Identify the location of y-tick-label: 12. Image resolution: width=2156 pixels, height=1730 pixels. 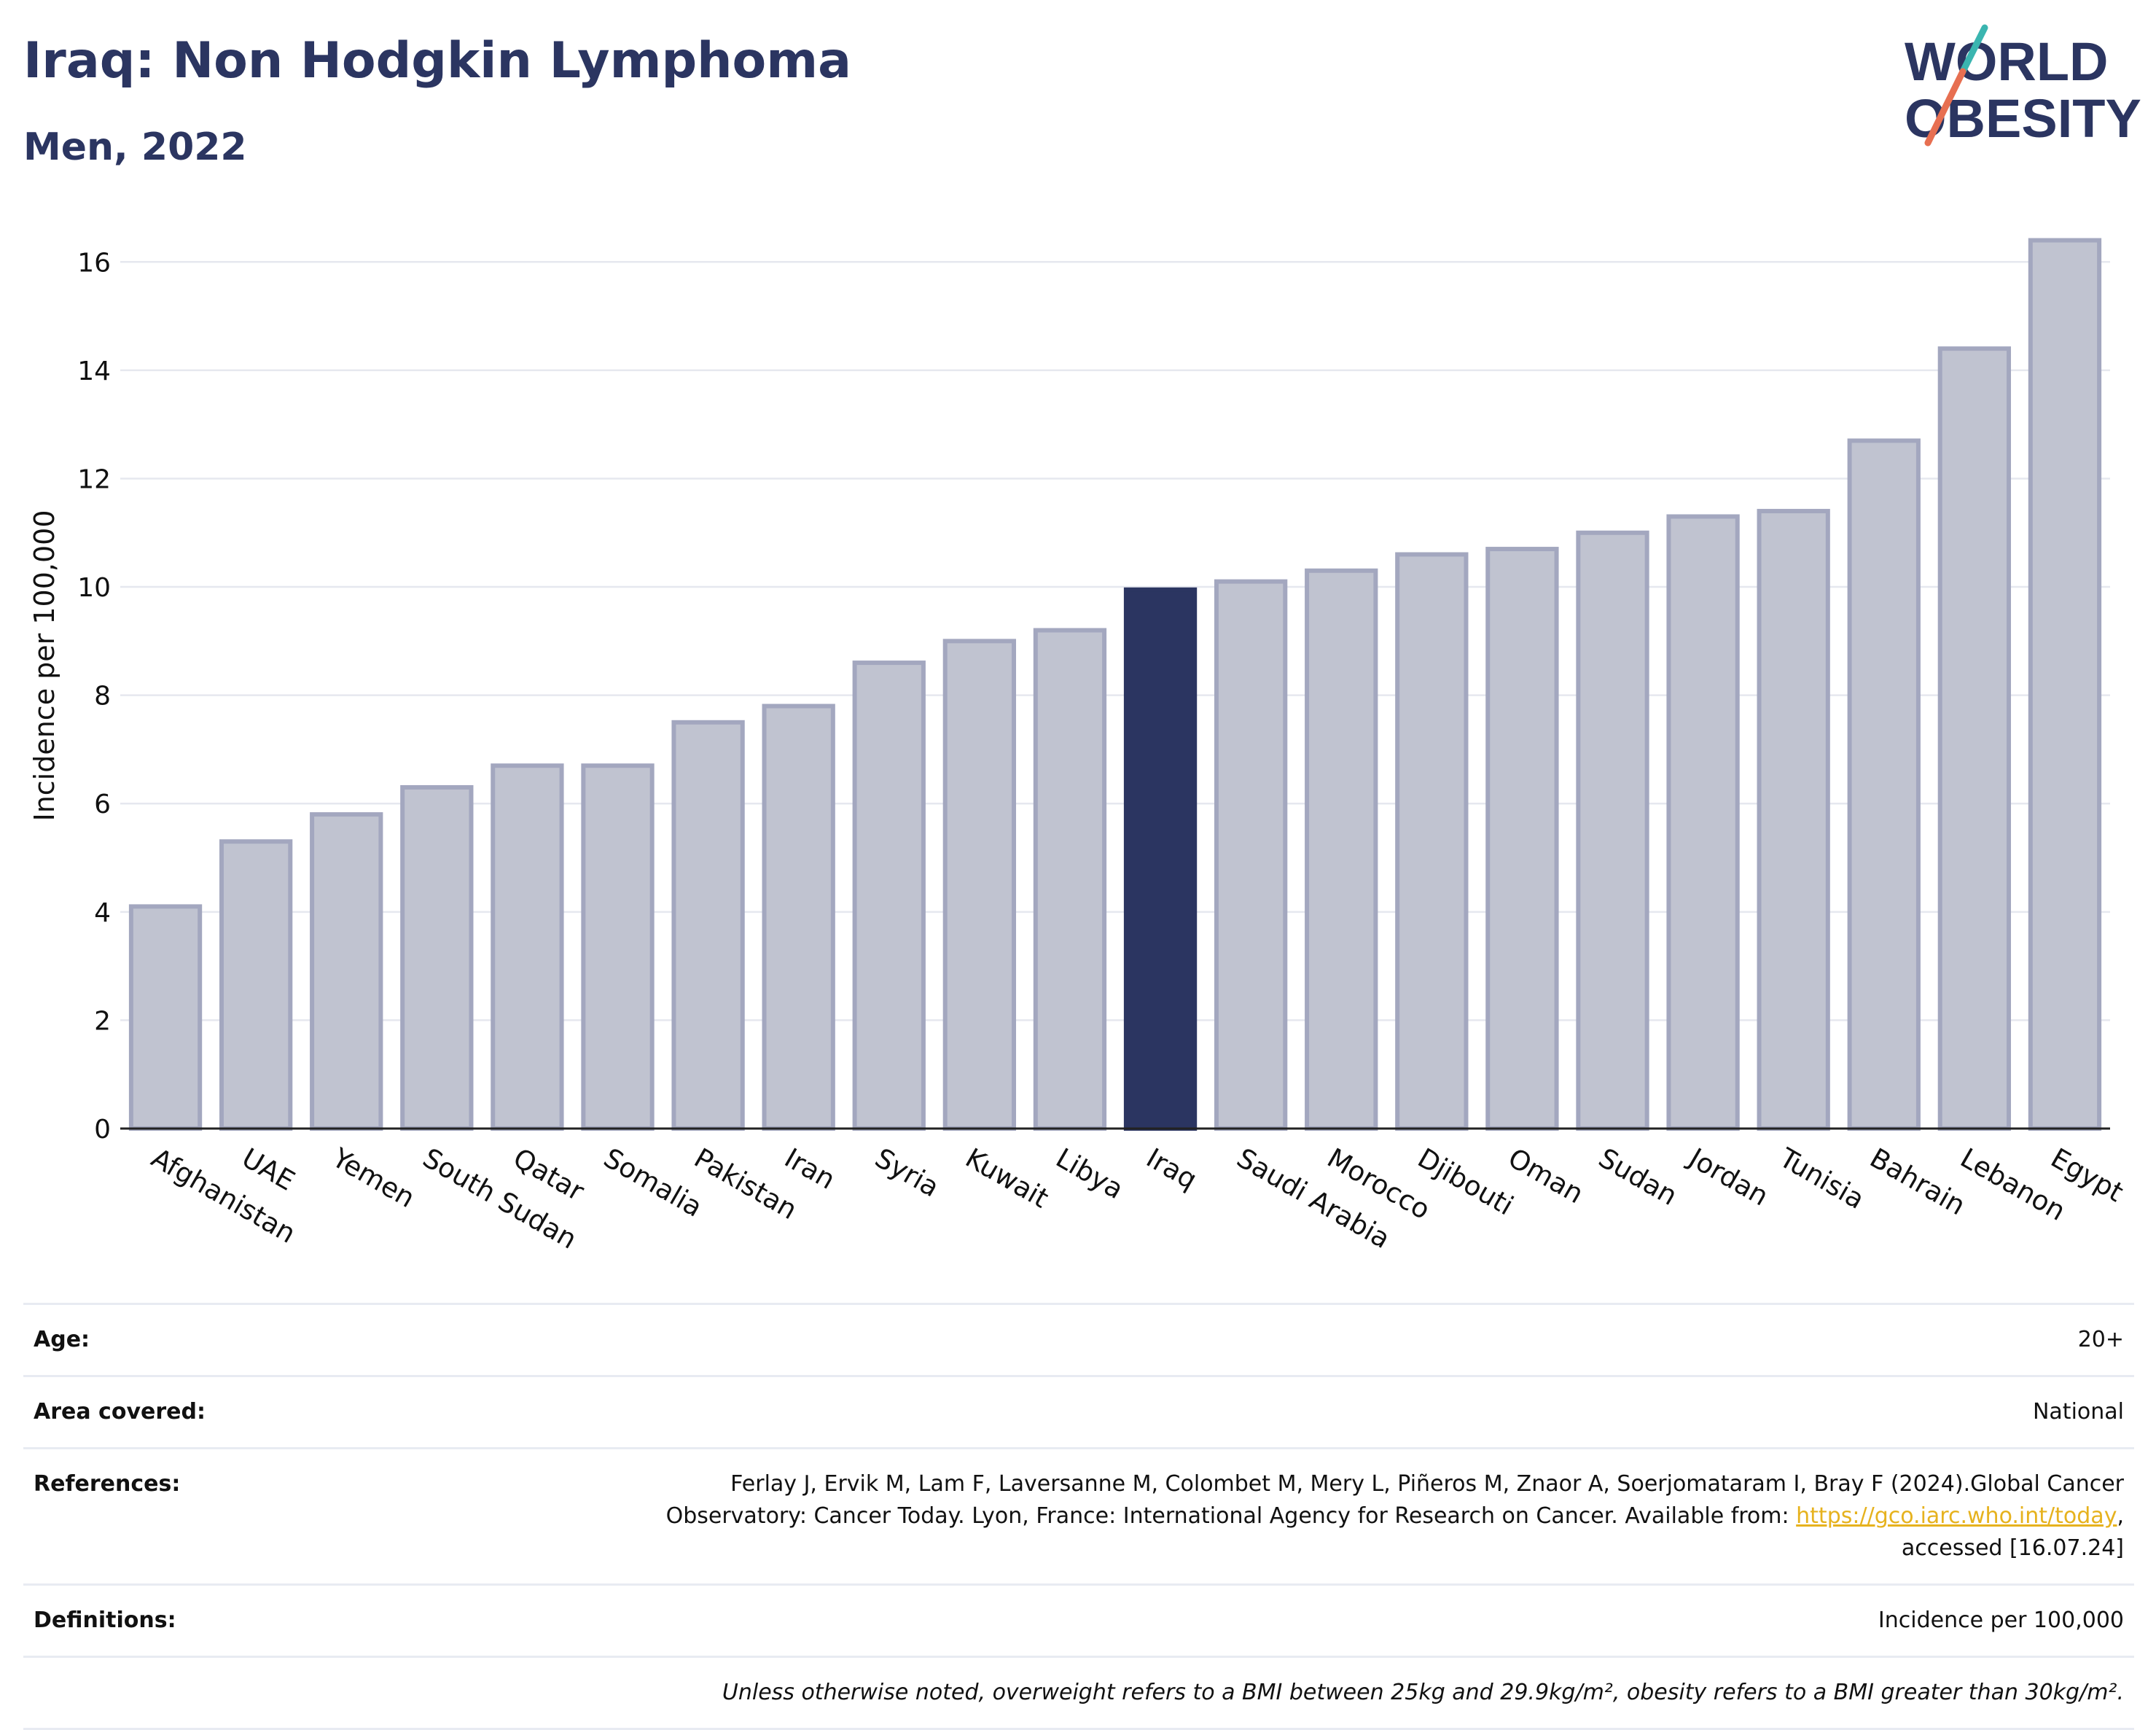
(94, 479).